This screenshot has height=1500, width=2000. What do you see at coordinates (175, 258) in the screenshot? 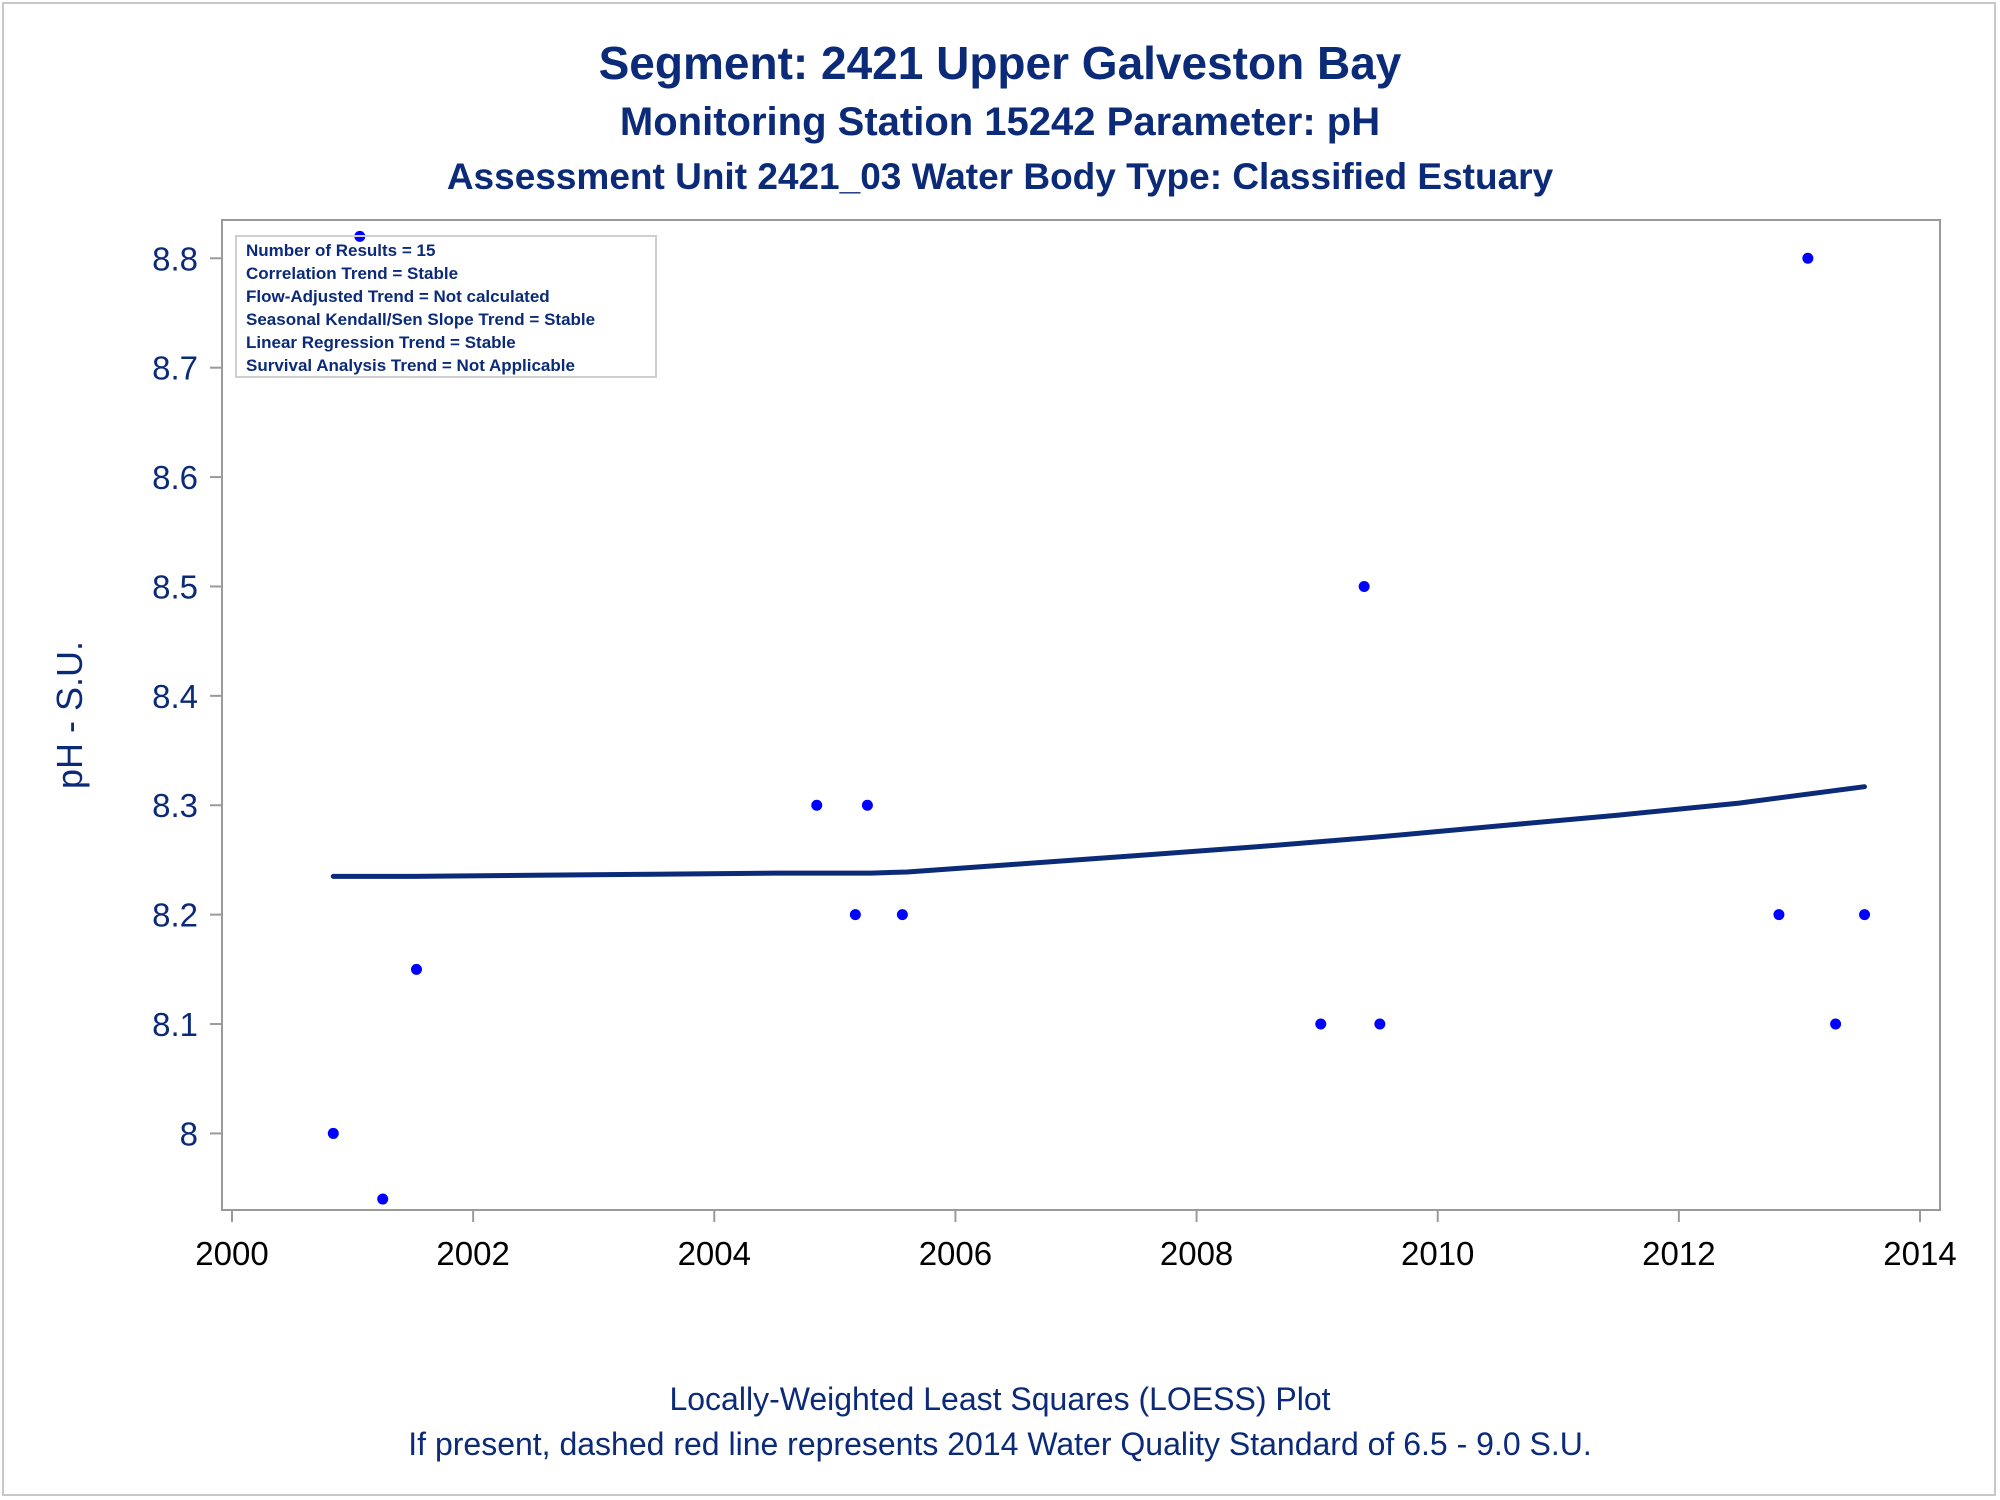
I see `y-tick-label: 8.8` at bounding box center [175, 258].